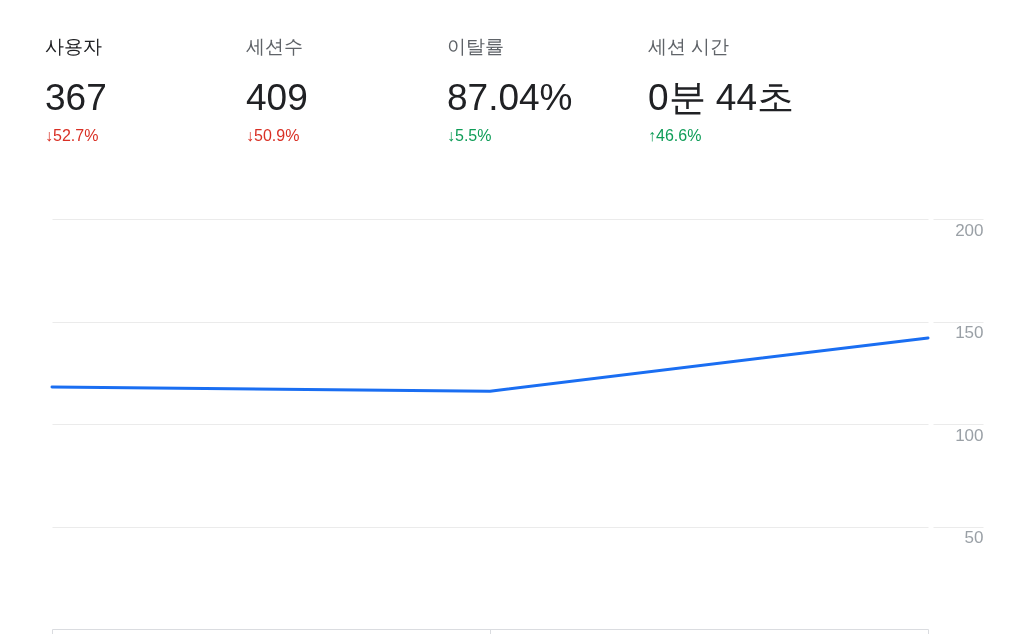  I want to click on category-label: 이탈률, so click(475, 46).